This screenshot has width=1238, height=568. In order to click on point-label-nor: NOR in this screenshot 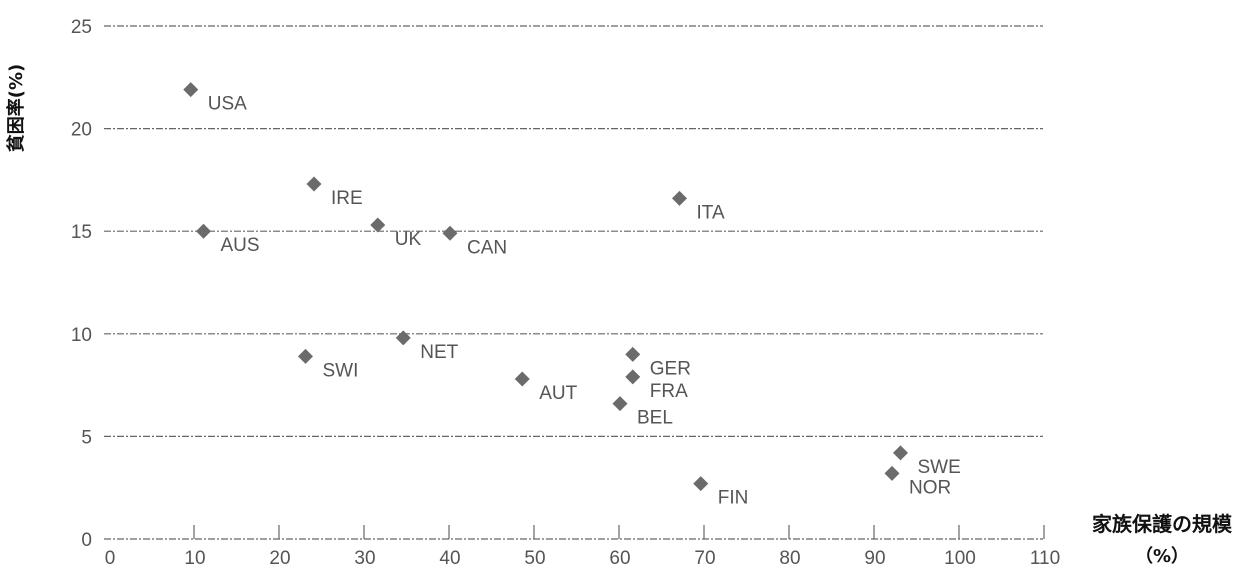, I will do `click(930, 487)`.